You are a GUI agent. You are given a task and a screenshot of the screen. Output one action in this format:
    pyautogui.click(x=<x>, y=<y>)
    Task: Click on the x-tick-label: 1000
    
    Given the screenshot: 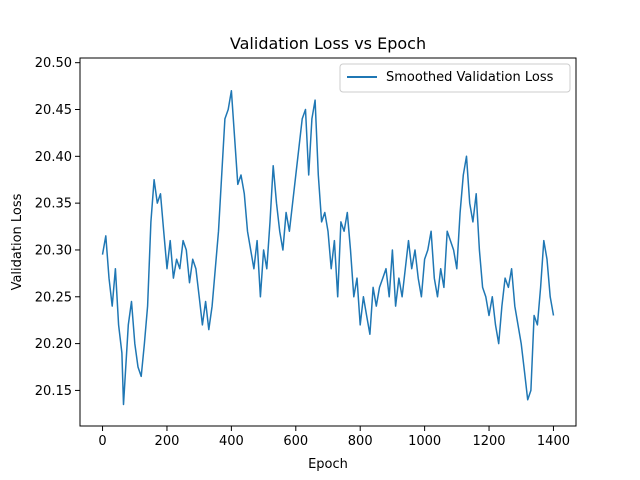 What is the action you would take?
    pyautogui.click(x=424, y=441)
    